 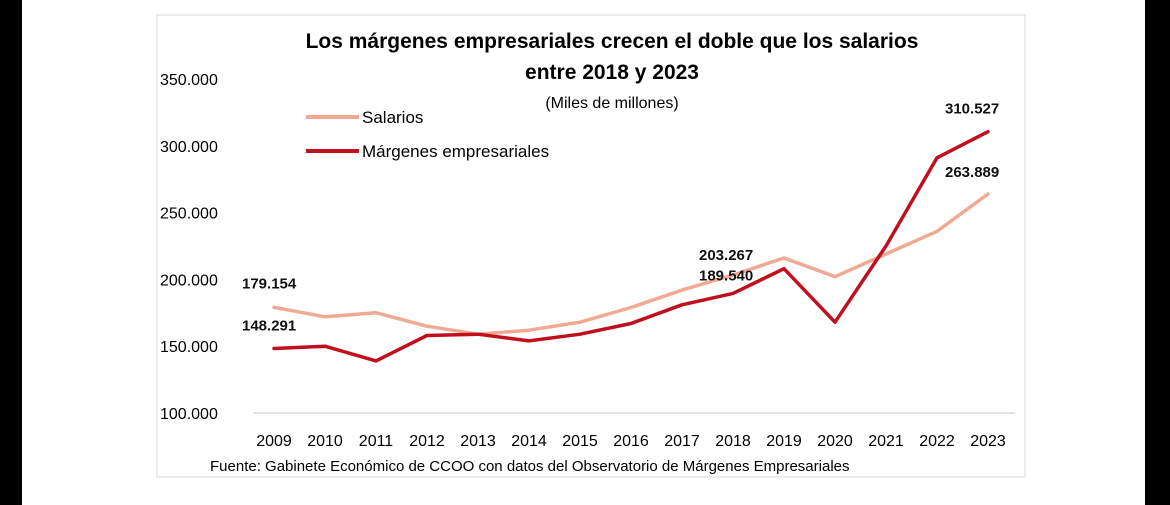 What do you see at coordinates (376, 441) in the screenshot?
I see `x-tick-label: 2011` at bounding box center [376, 441].